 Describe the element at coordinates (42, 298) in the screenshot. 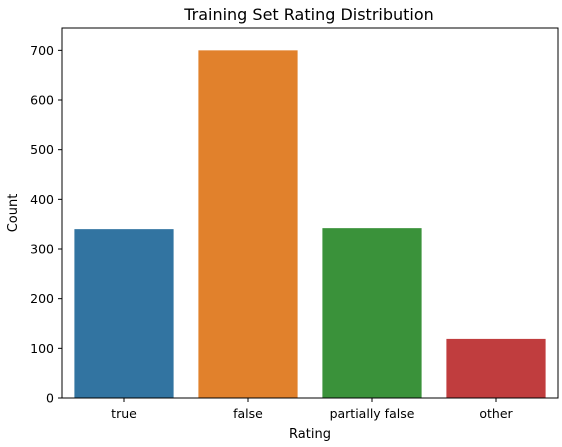

I see `y-tick-label-200: 200` at that location.